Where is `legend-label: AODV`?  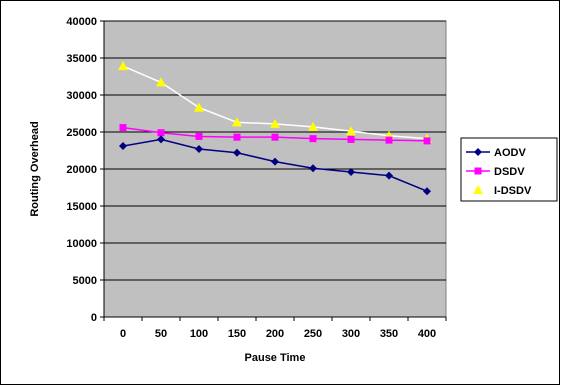 legend-label: AODV is located at coordinates (510, 153).